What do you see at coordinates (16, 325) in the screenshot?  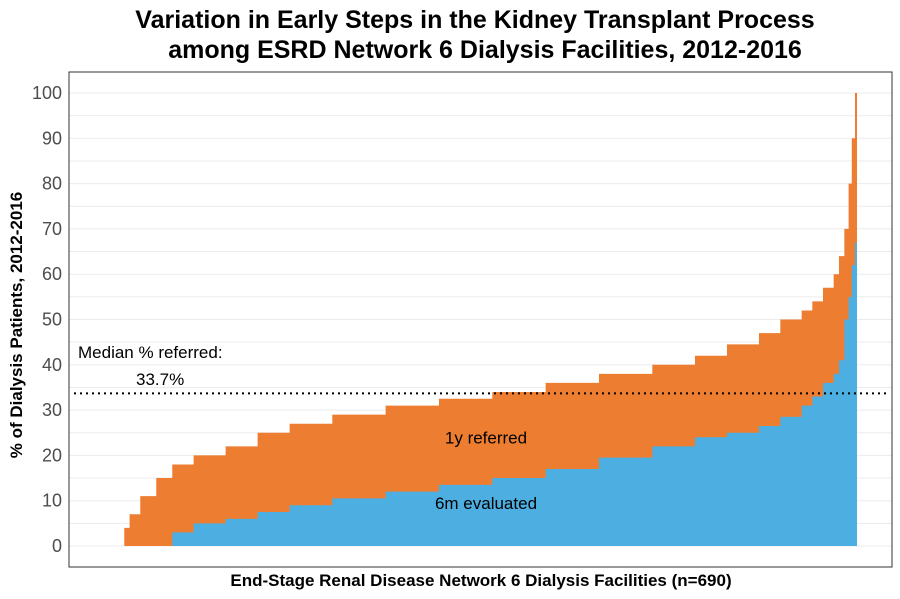 I see `y-axis-title: % of Dialysis Patients, 2012-2016` at bounding box center [16, 325].